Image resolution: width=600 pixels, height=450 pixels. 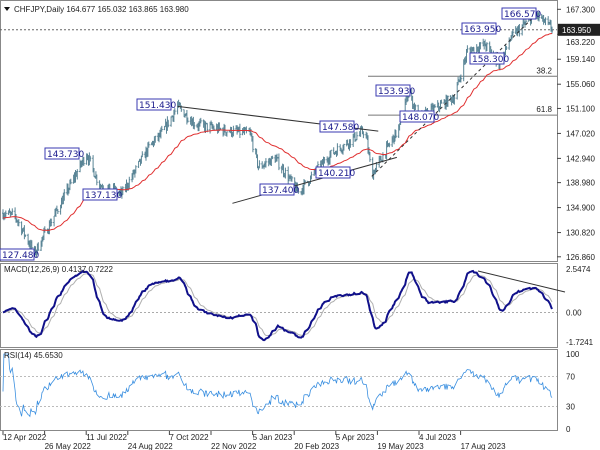 I want to click on y-tick-label: 147.020, so click(x=580, y=133).